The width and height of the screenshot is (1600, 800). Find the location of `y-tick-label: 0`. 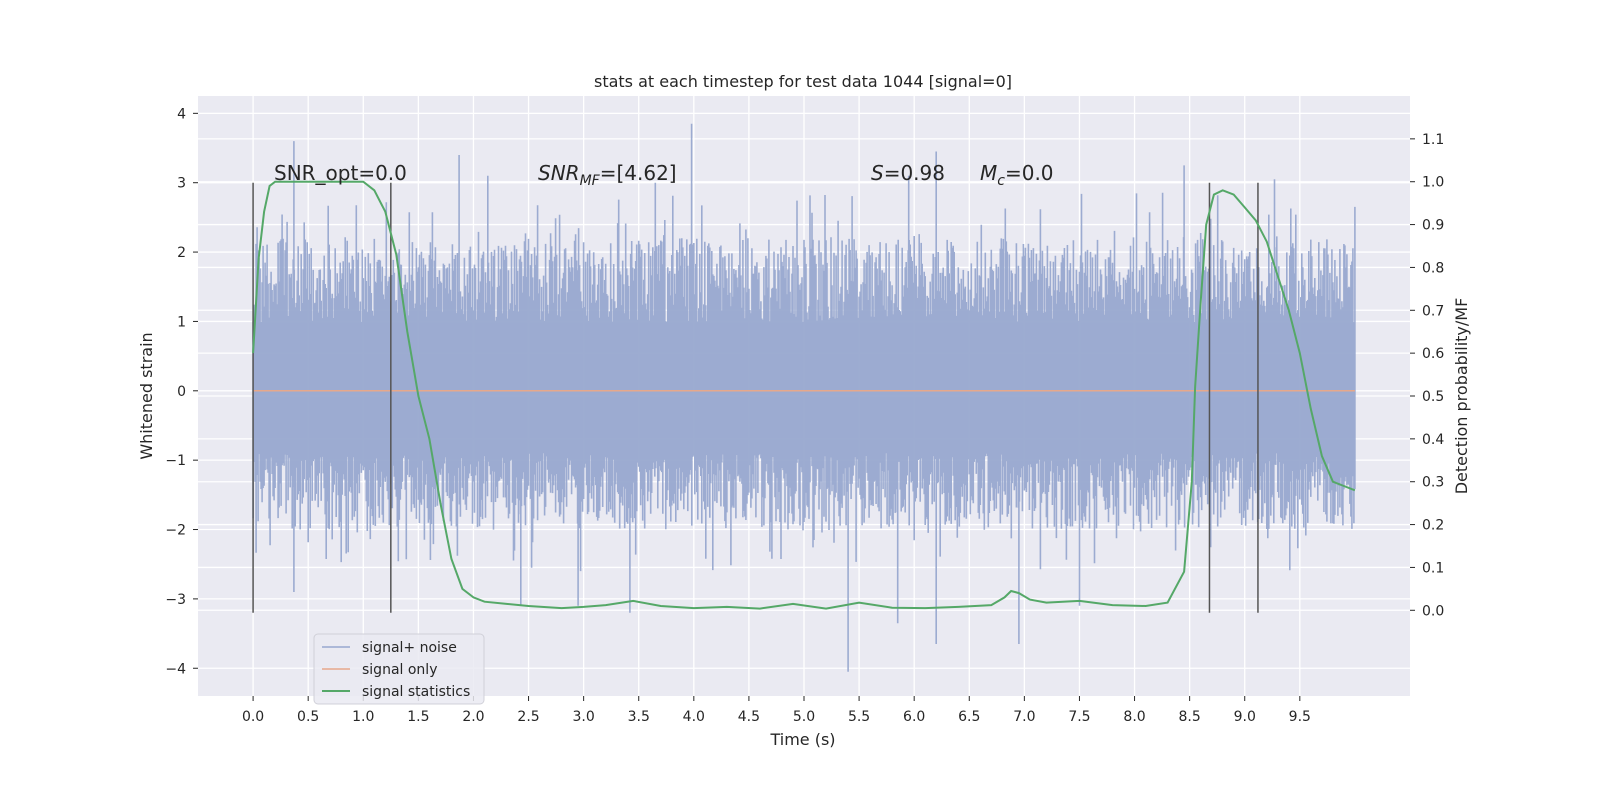

y-tick-label: 0 is located at coordinates (181, 392).